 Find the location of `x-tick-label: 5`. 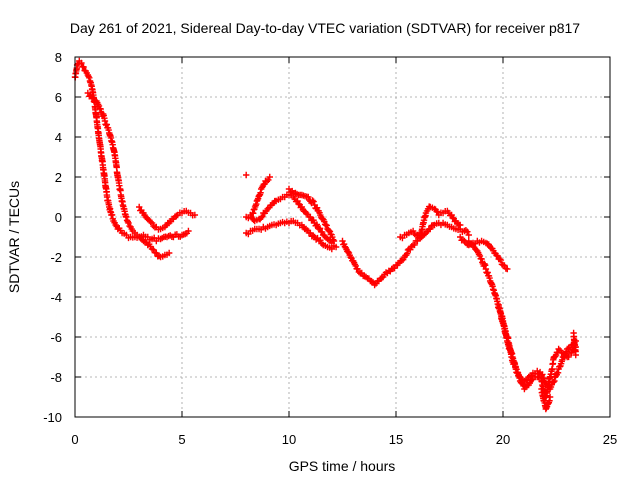

x-tick-label: 5 is located at coordinates (181, 439).